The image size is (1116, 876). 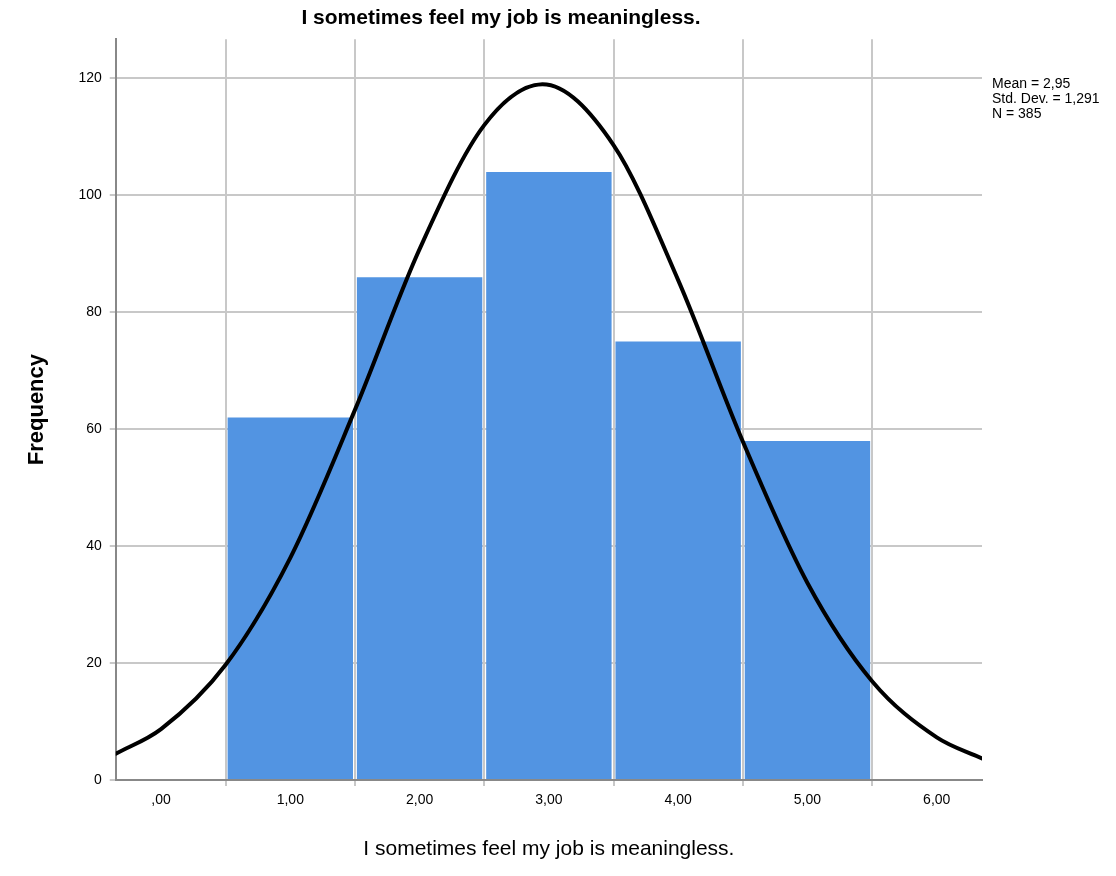 What do you see at coordinates (807, 799) in the screenshot?
I see `x-tick-label: 5,00` at bounding box center [807, 799].